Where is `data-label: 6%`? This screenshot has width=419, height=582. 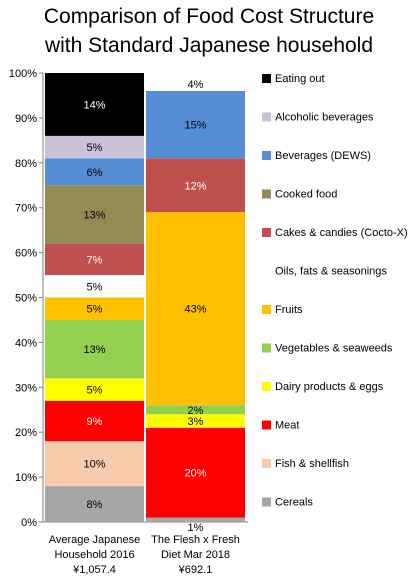
data-label: 6% is located at coordinates (95, 173).